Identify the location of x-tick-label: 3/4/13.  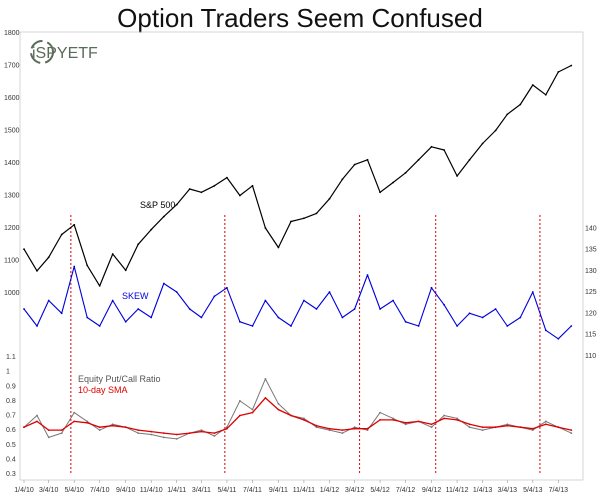
(508, 490).